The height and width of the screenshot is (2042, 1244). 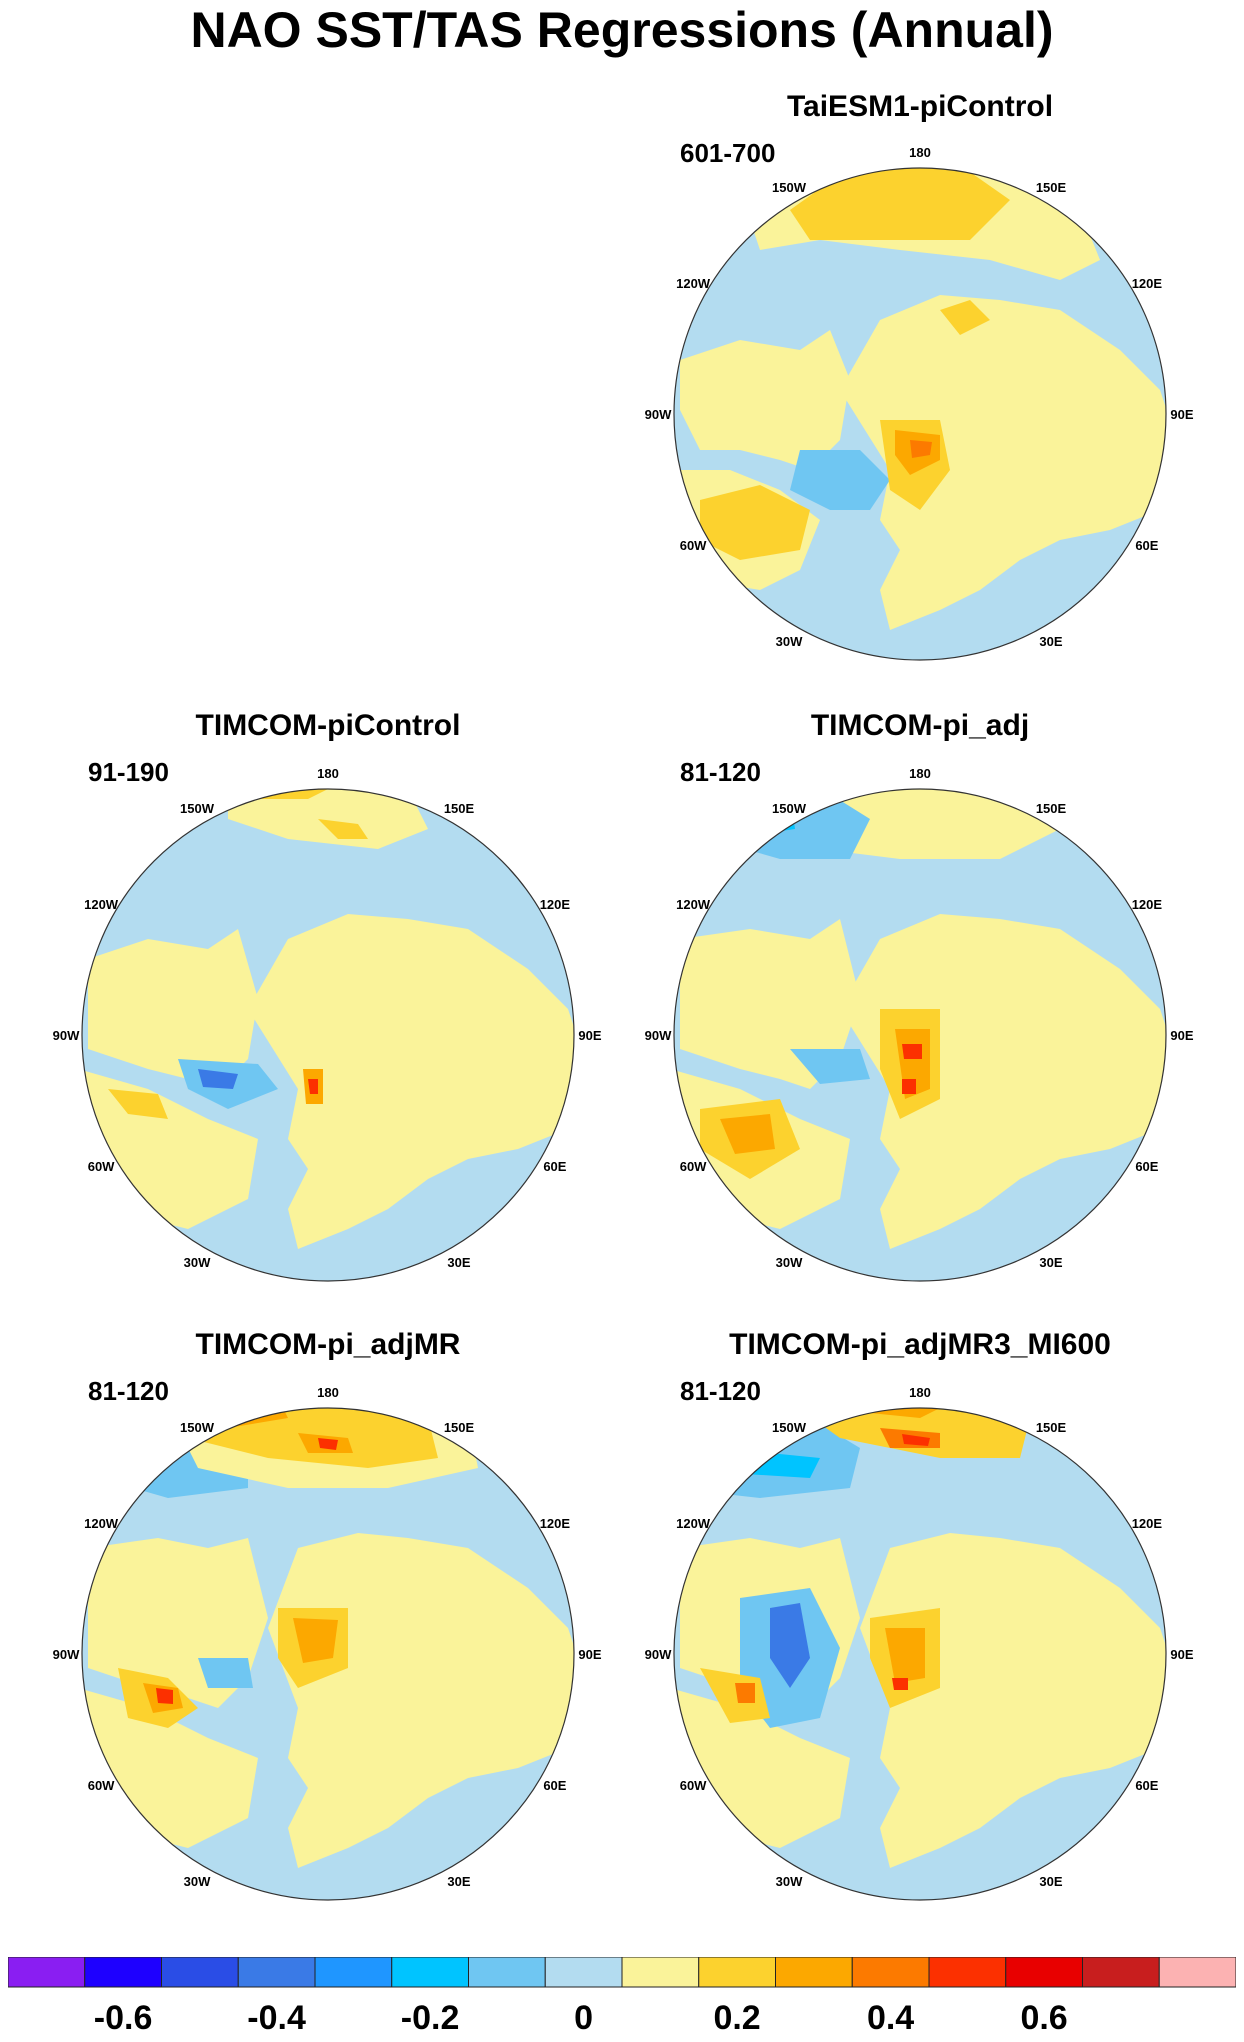 What do you see at coordinates (728, 153) in the screenshot?
I see `panel-period: 601-700` at bounding box center [728, 153].